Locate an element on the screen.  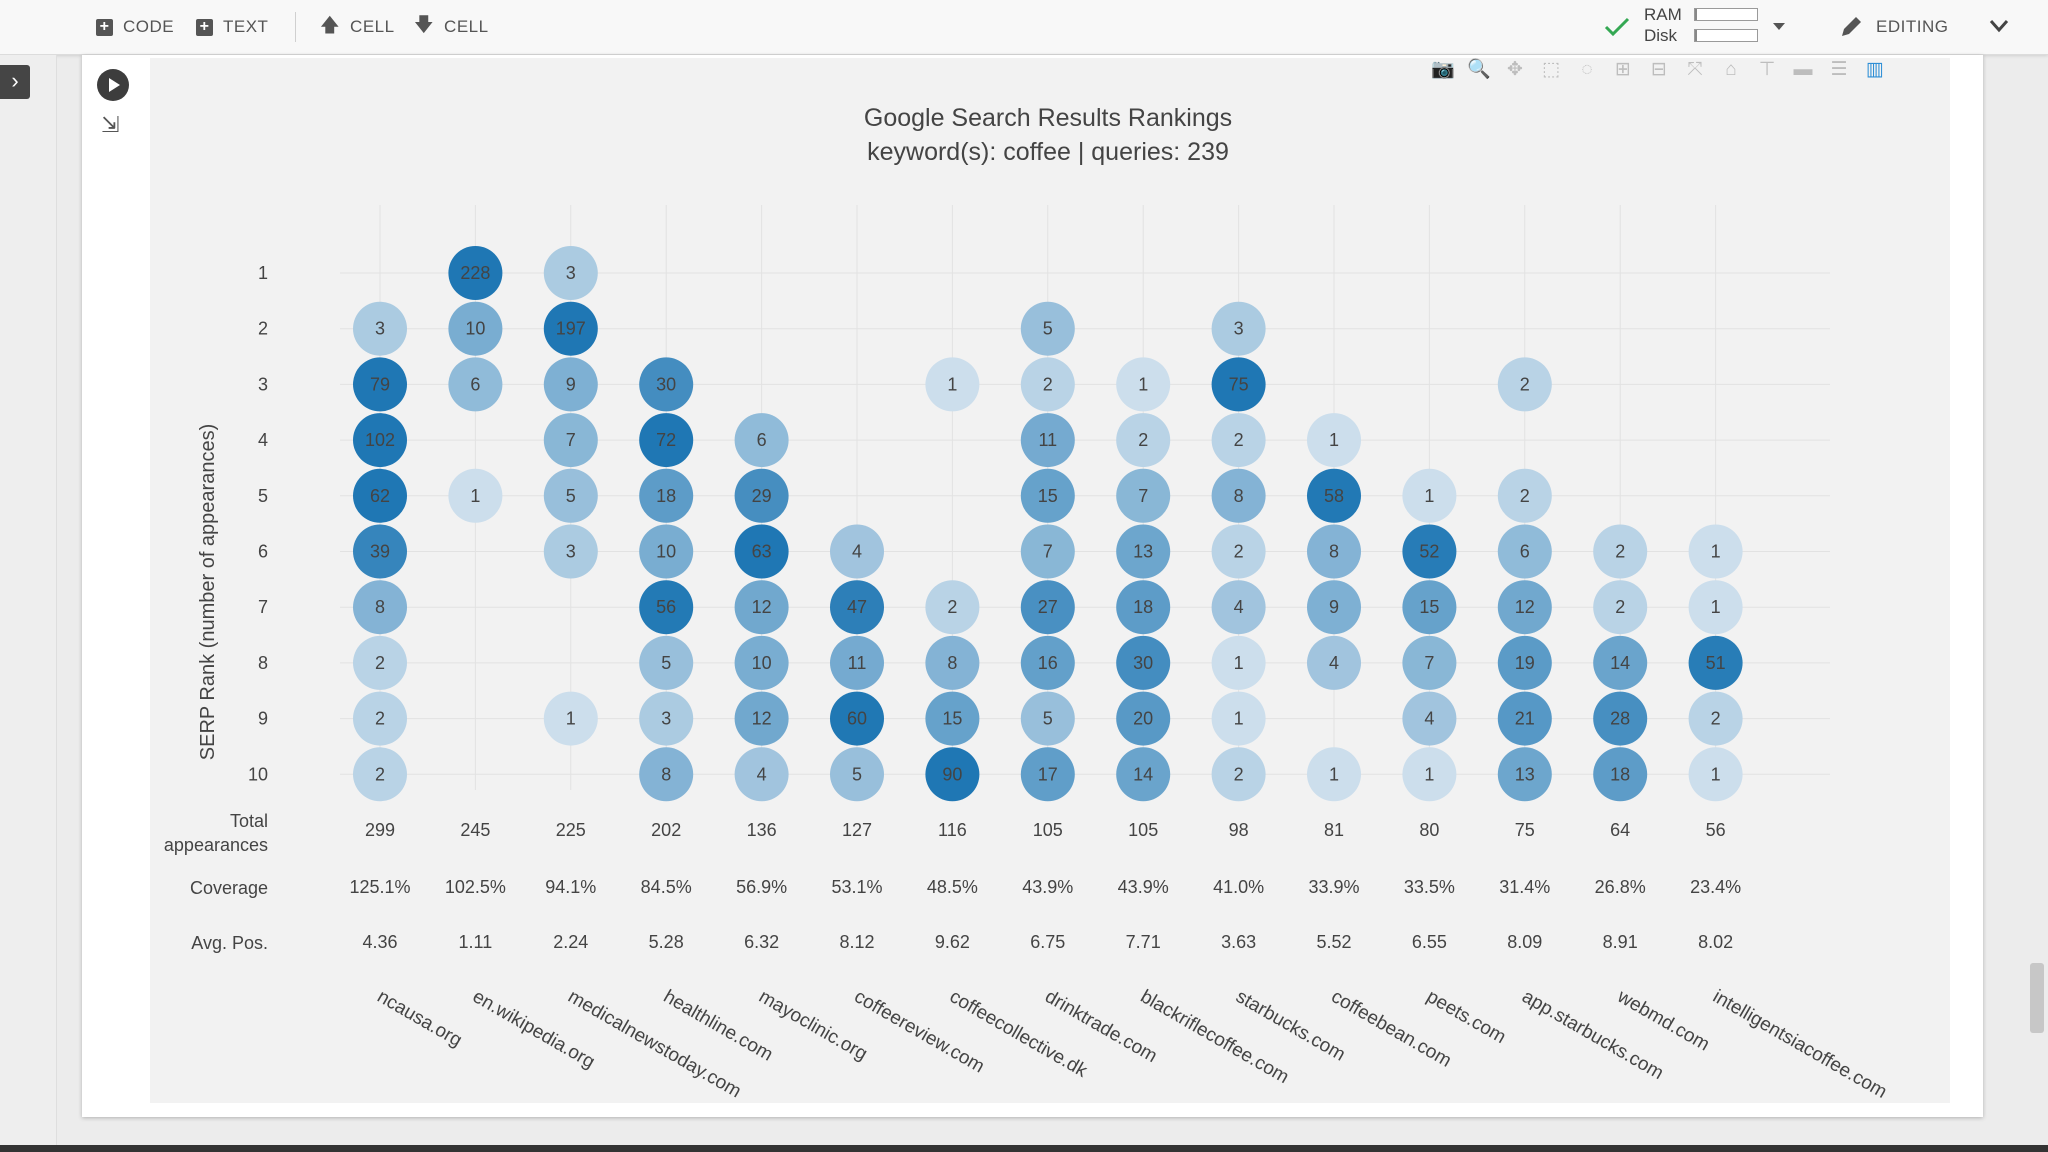
output-redirect-icon: ⇲ is located at coordinates (110, 124).